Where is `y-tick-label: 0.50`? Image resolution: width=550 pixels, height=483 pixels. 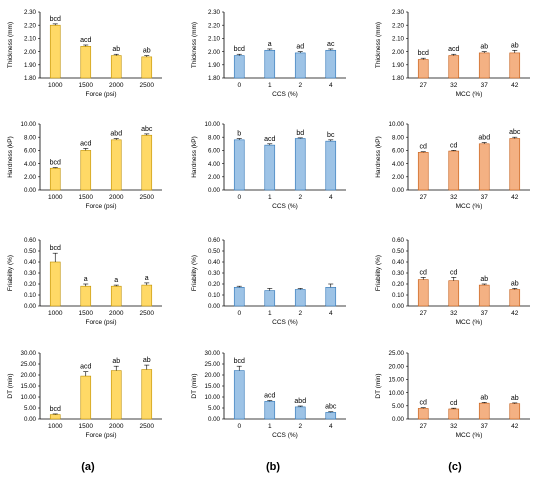
y-tick-label: 0.50 is located at coordinates (30, 251).